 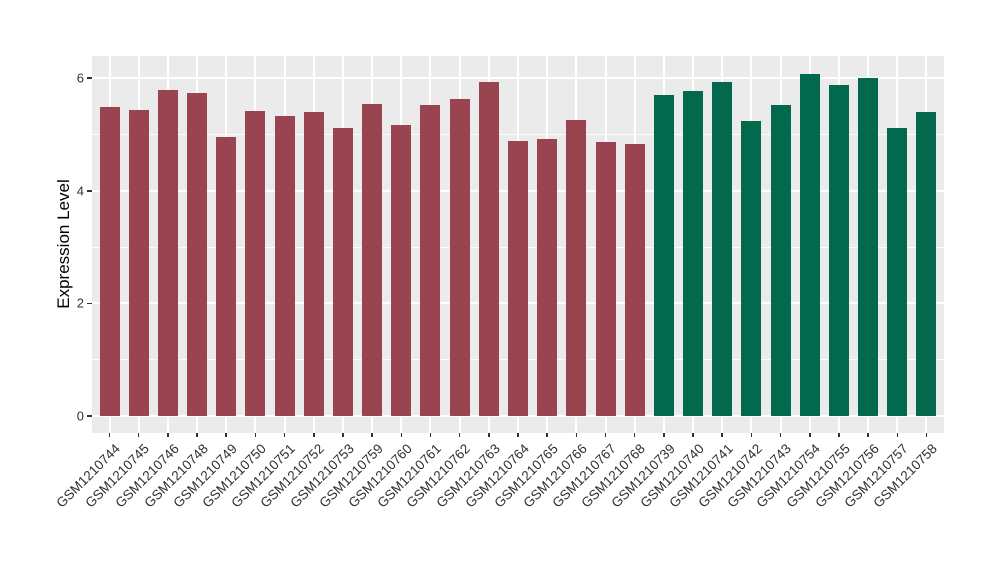 I want to click on bar-GSM1210749, so click(x=226, y=276).